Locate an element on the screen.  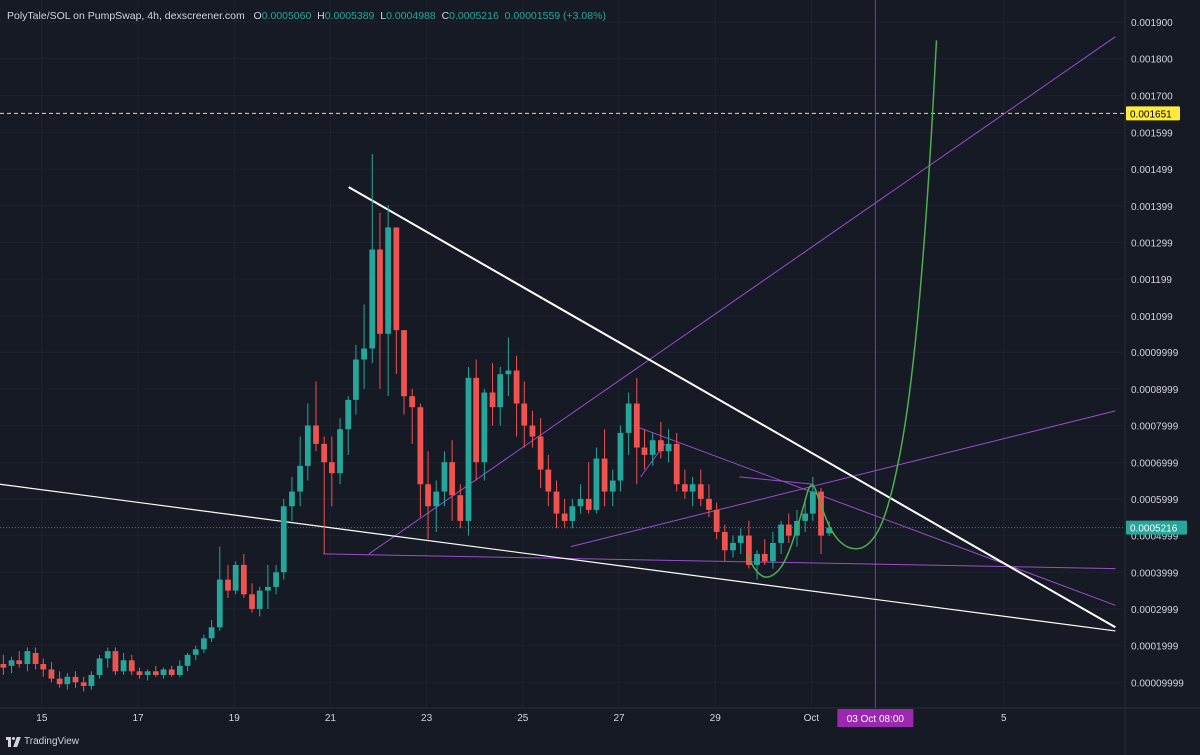
x-tick-label: Oct is located at coordinates (812, 718).